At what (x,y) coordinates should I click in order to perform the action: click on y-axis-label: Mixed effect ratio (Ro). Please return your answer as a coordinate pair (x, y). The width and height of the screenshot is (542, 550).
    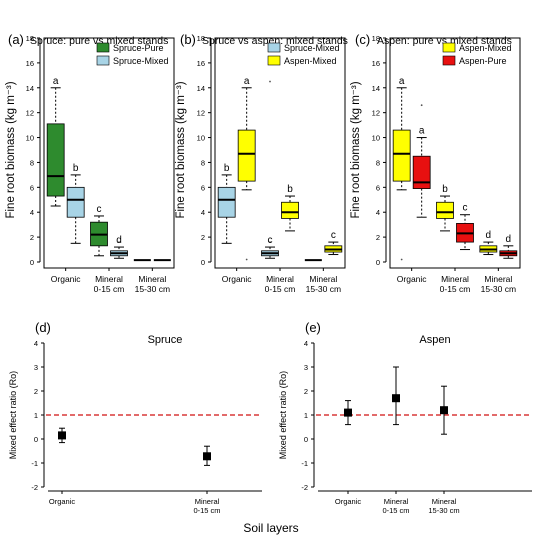
    Looking at the image, I should click on (13, 415).